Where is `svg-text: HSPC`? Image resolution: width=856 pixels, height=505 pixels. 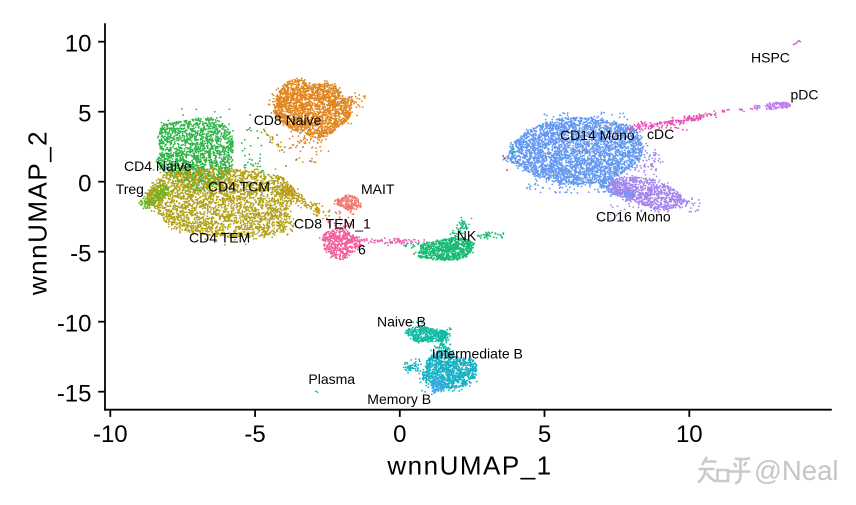
svg-text: HSPC is located at coordinates (770, 58).